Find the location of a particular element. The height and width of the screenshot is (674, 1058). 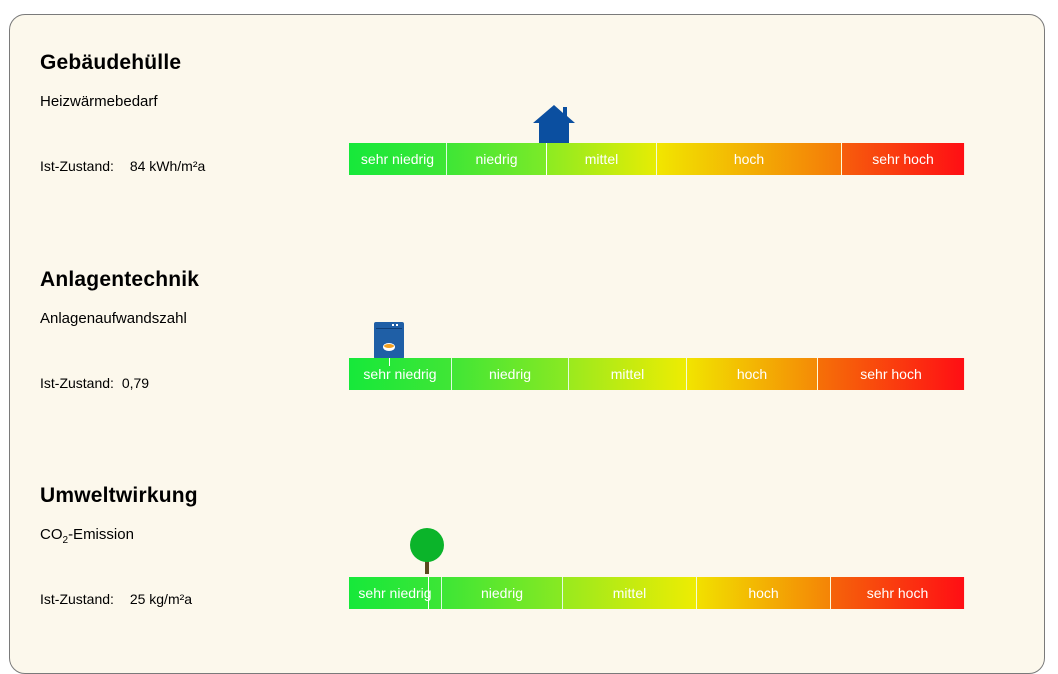

status-readout: Ist-Zustand: 0,79 is located at coordinates (94, 383).